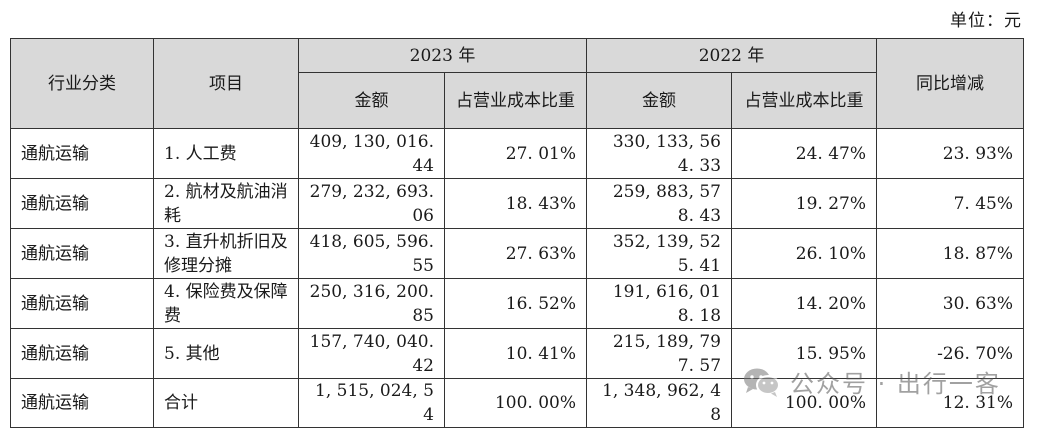 Image resolution: width=1054 pixels, height=428 pixels. I want to click on cell-item: 5. 其他, so click(226, 353).